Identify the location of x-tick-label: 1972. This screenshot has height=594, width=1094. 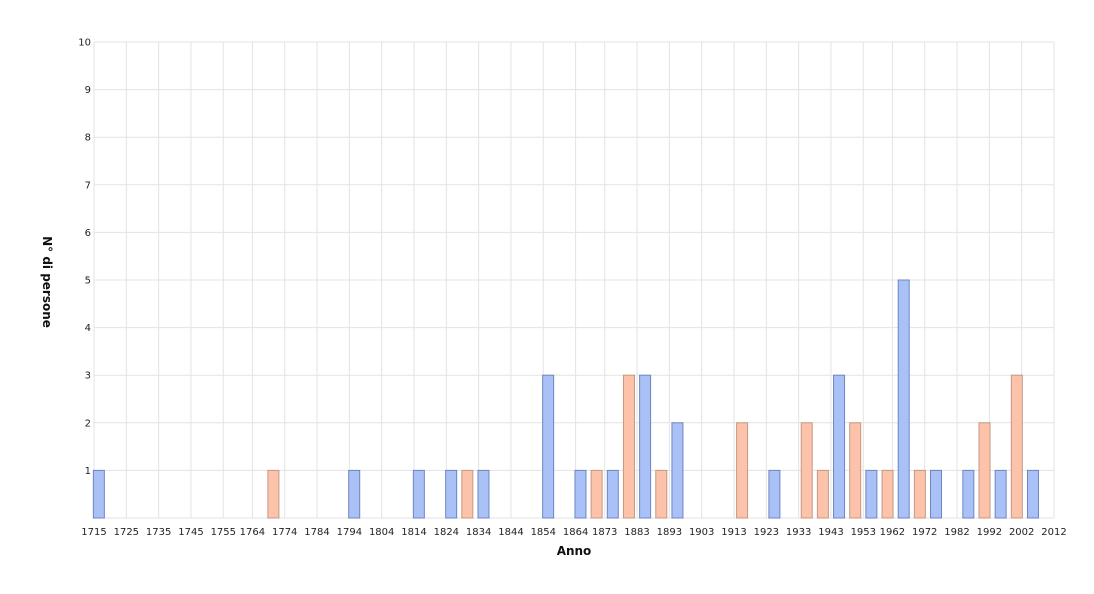
(924, 532).